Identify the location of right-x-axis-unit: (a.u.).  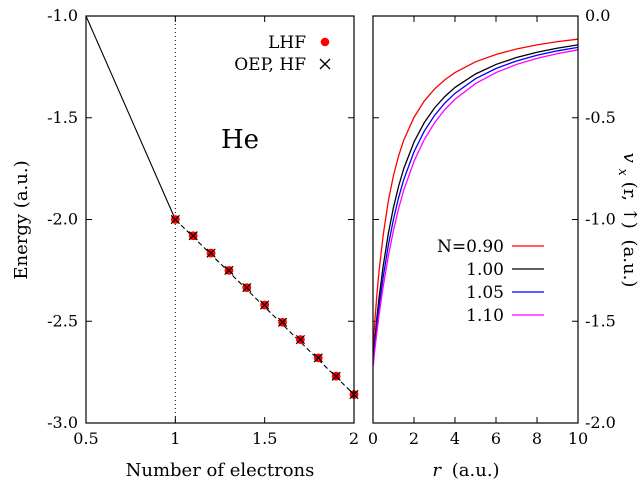
(476, 470).